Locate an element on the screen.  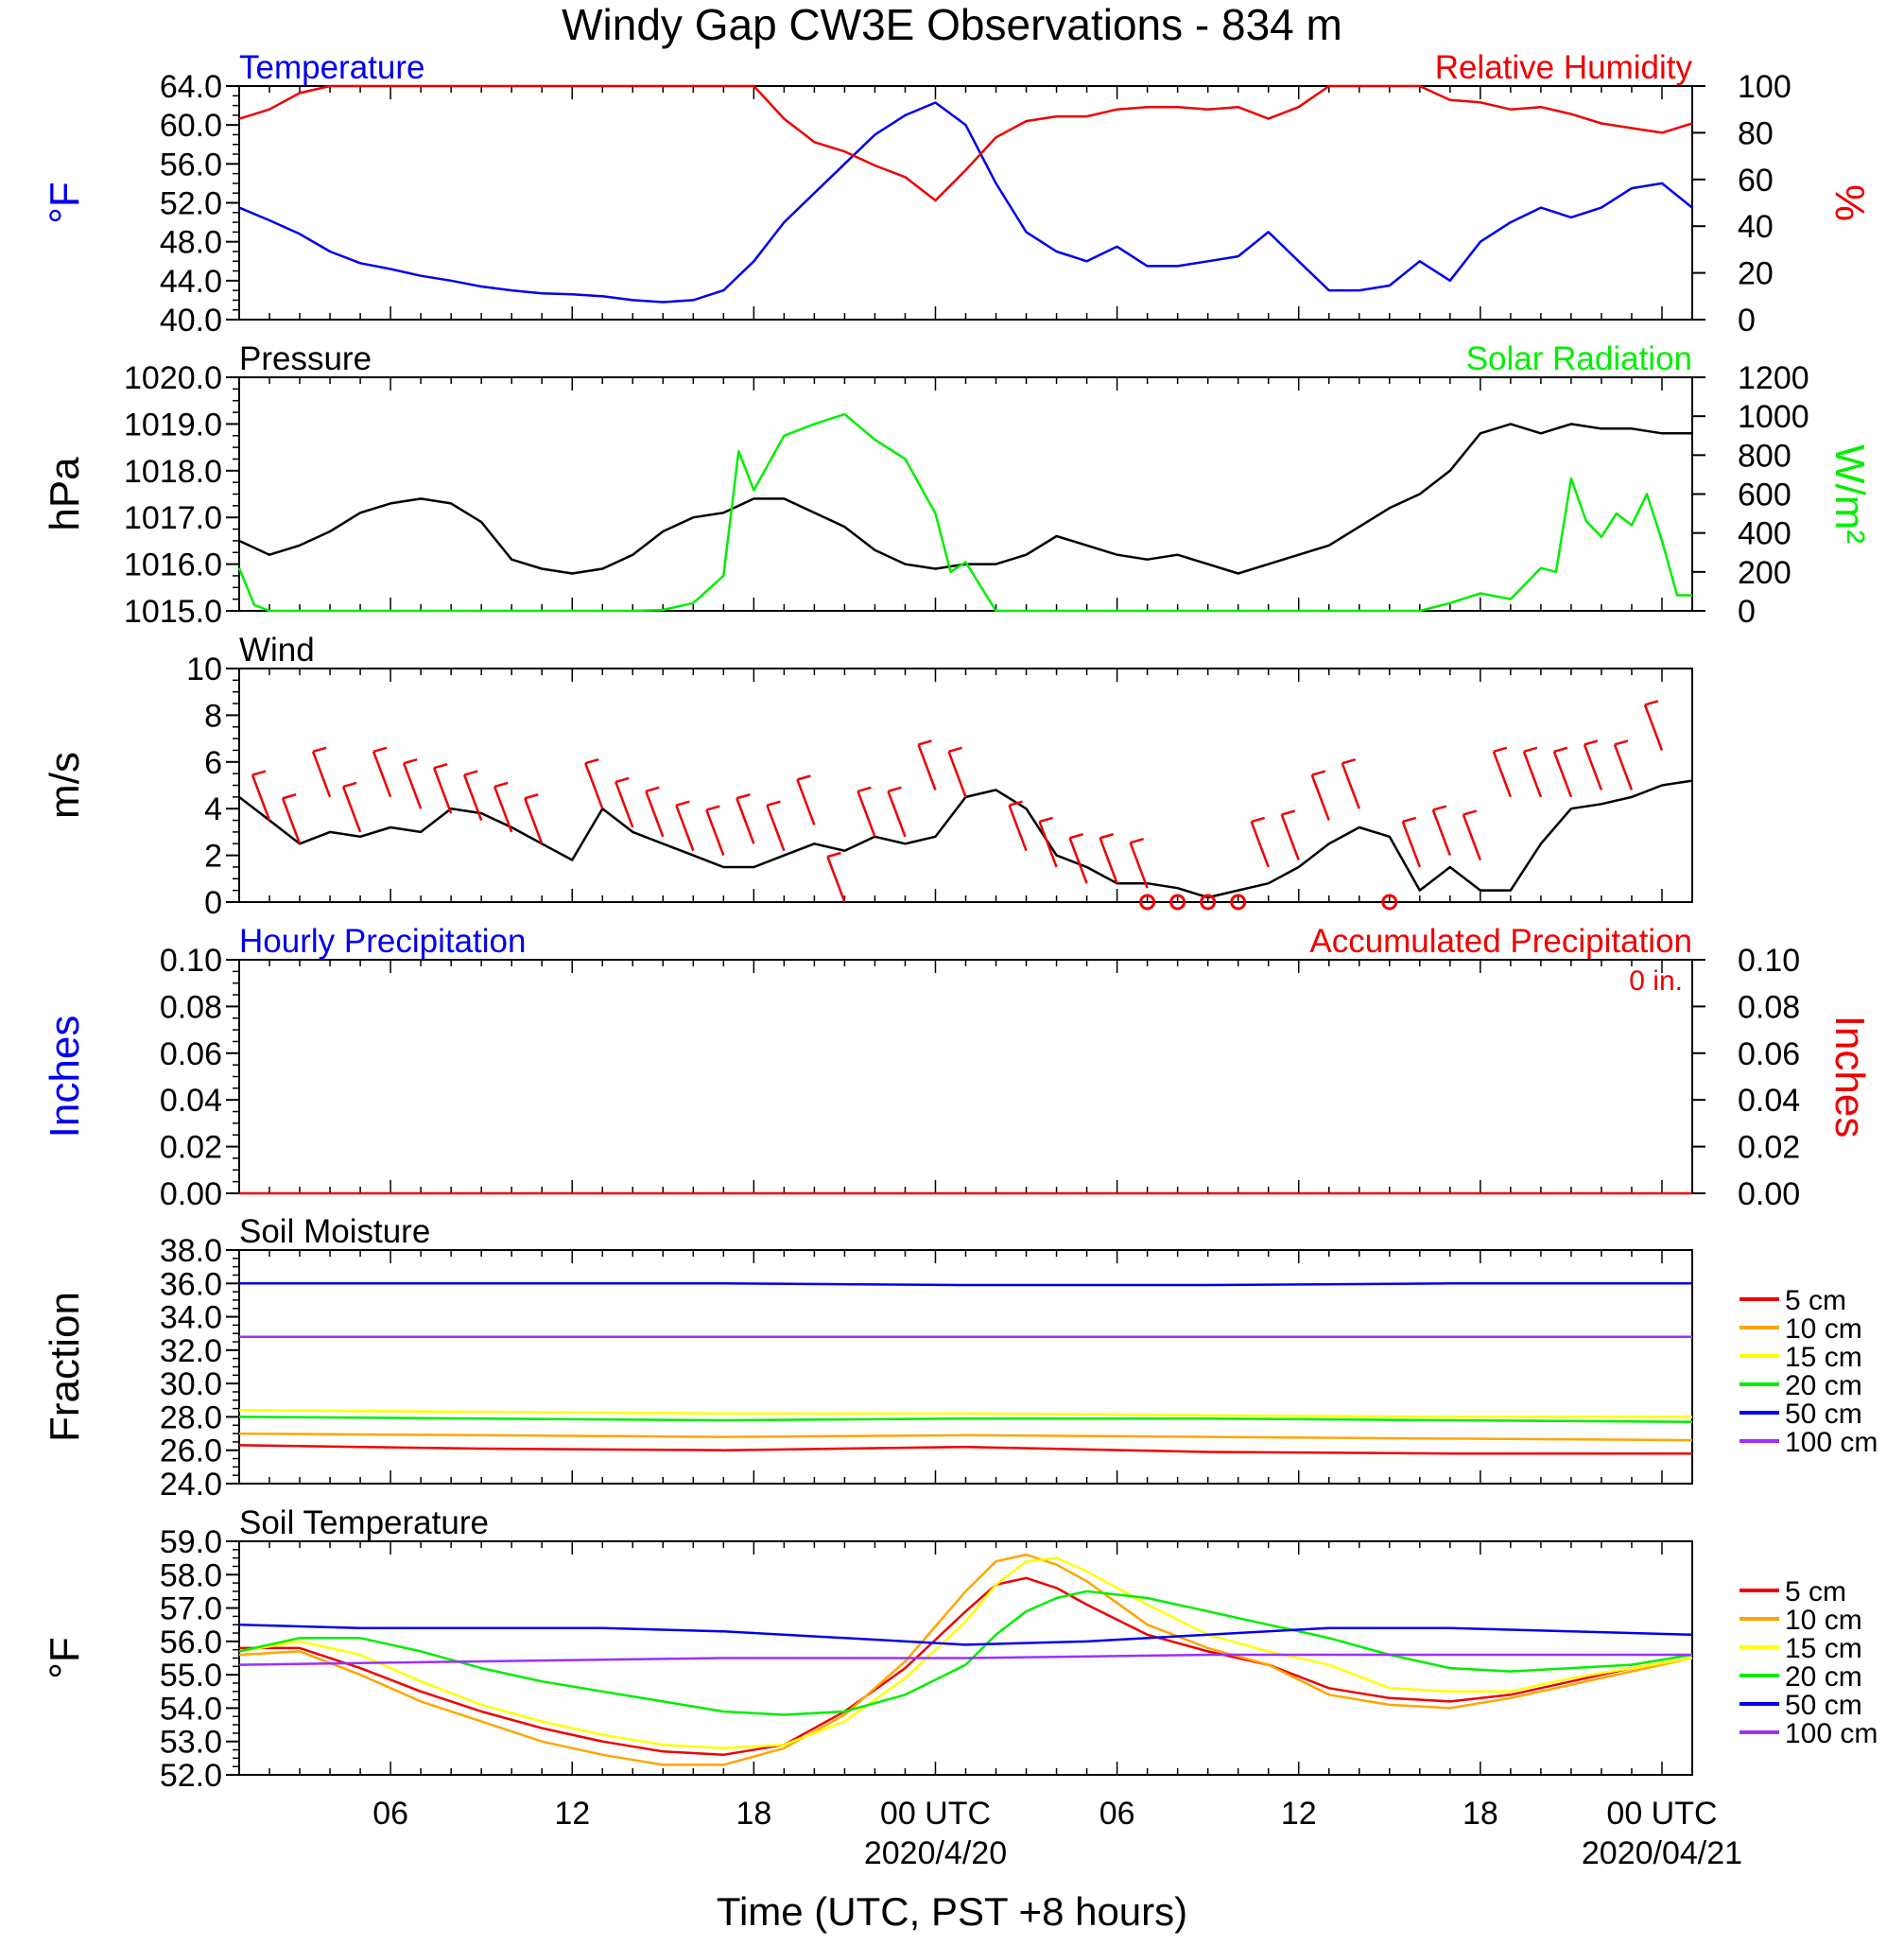
y-tick-label: 48.0 is located at coordinates (191, 243).